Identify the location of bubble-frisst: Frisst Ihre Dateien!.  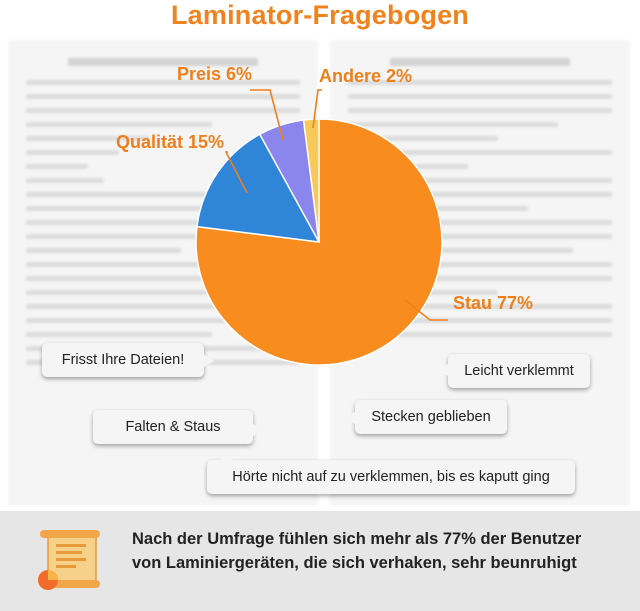
(128, 360).